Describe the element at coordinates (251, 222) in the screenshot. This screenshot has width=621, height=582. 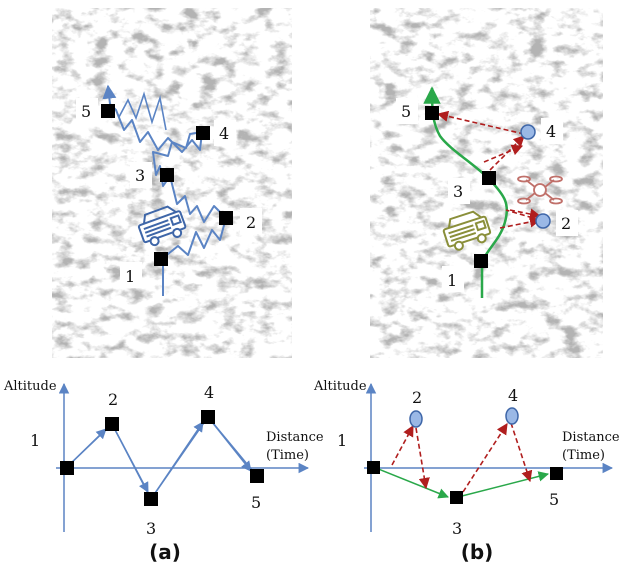
I see `waypoint-2-label-a: 2` at that location.